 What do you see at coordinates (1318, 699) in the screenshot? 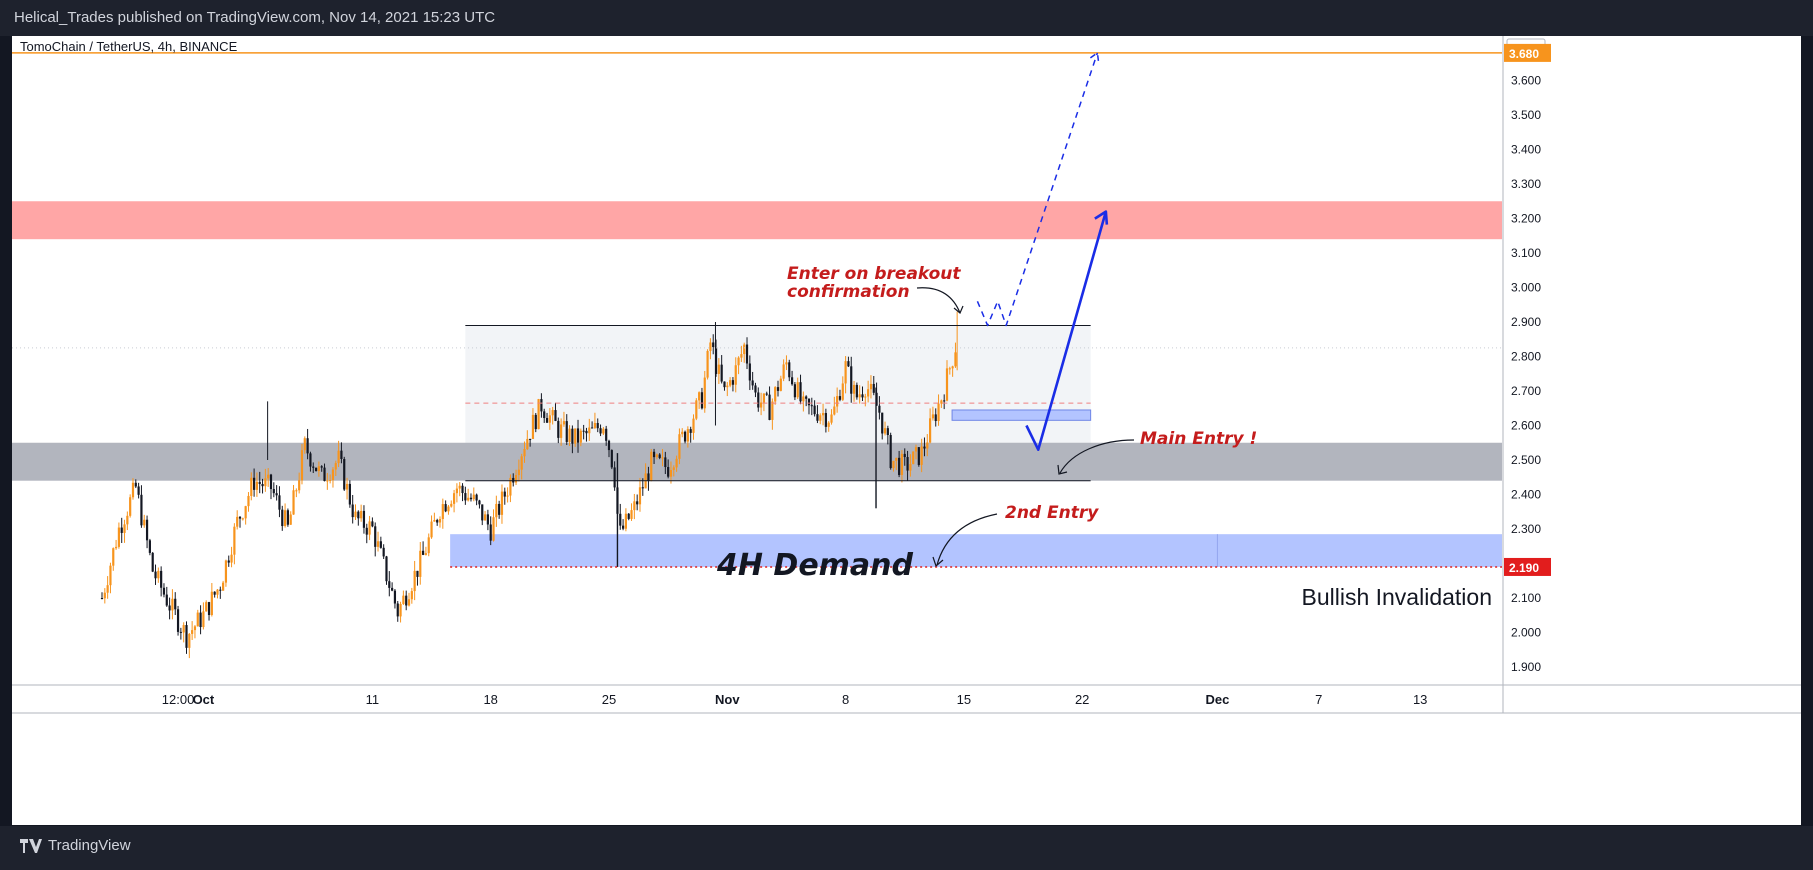
I see `time-tick-label: 7` at bounding box center [1318, 699].